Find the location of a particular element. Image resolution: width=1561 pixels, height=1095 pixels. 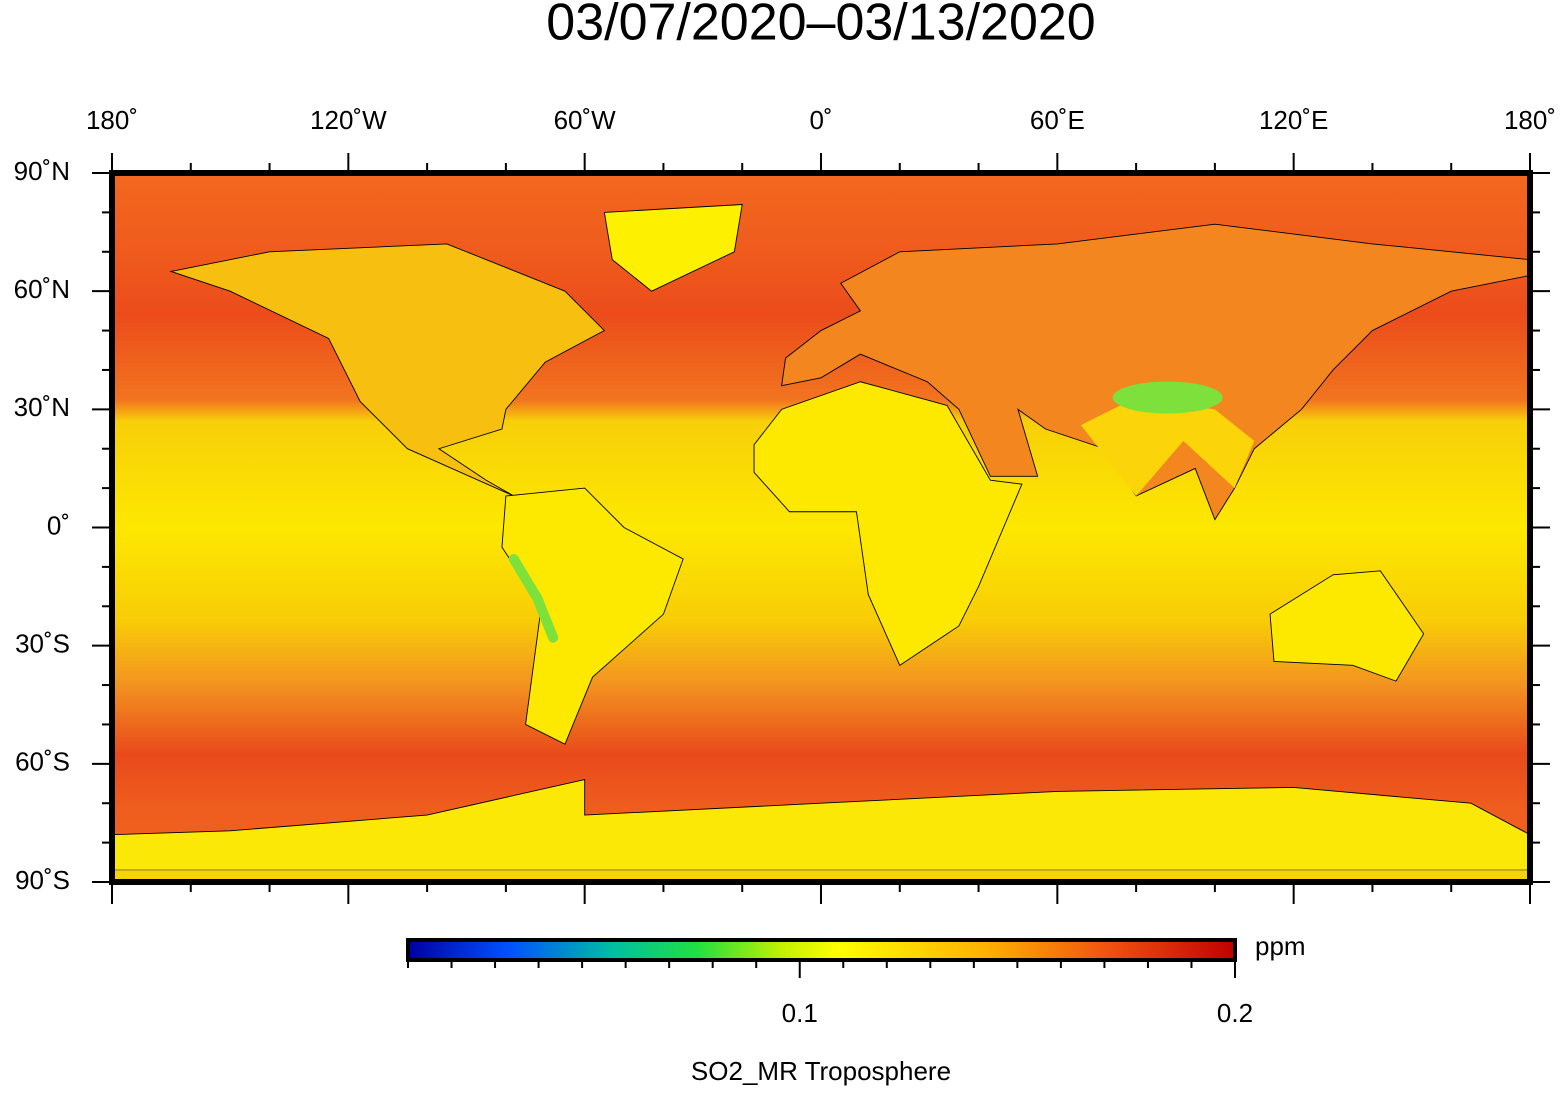

north-america is located at coordinates (387, 370).